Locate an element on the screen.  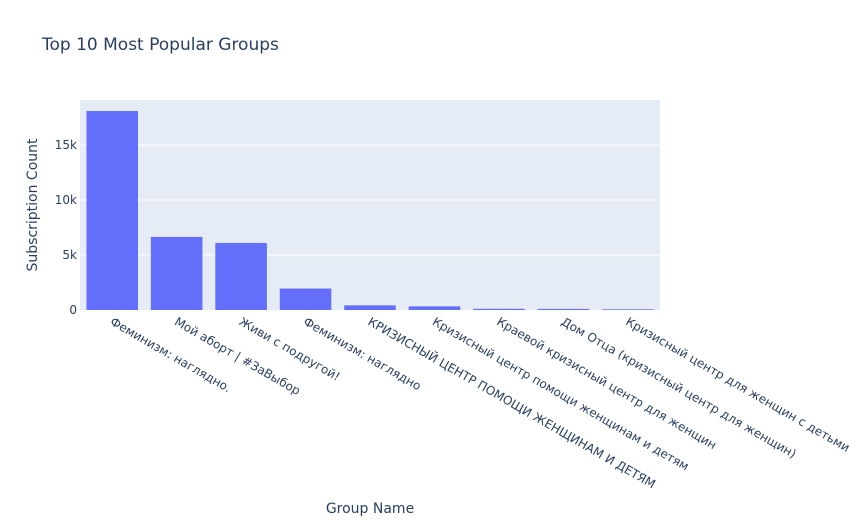
chart-title: Top 10 Most Popular Groups is located at coordinates (160, 45).